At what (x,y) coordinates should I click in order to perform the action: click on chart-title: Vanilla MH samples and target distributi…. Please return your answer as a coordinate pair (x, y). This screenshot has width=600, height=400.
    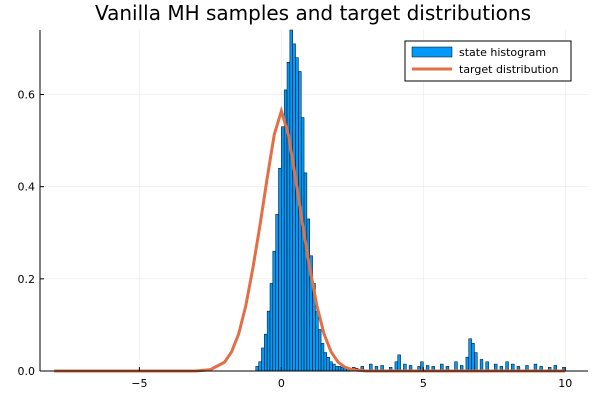
    Looking at the image, I should click on (313, 13).